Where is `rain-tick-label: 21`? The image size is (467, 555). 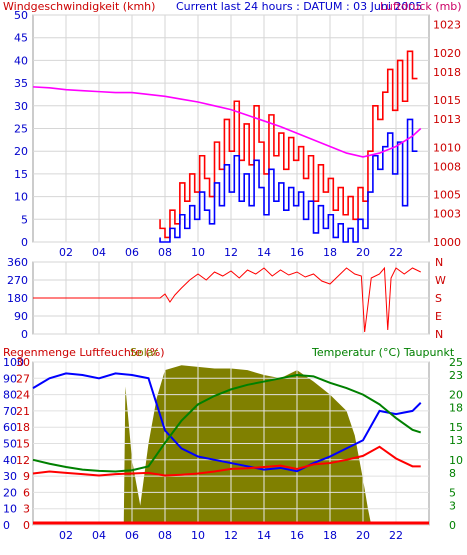
rain-tick-label: 21 is located at coordinates (23, 411).